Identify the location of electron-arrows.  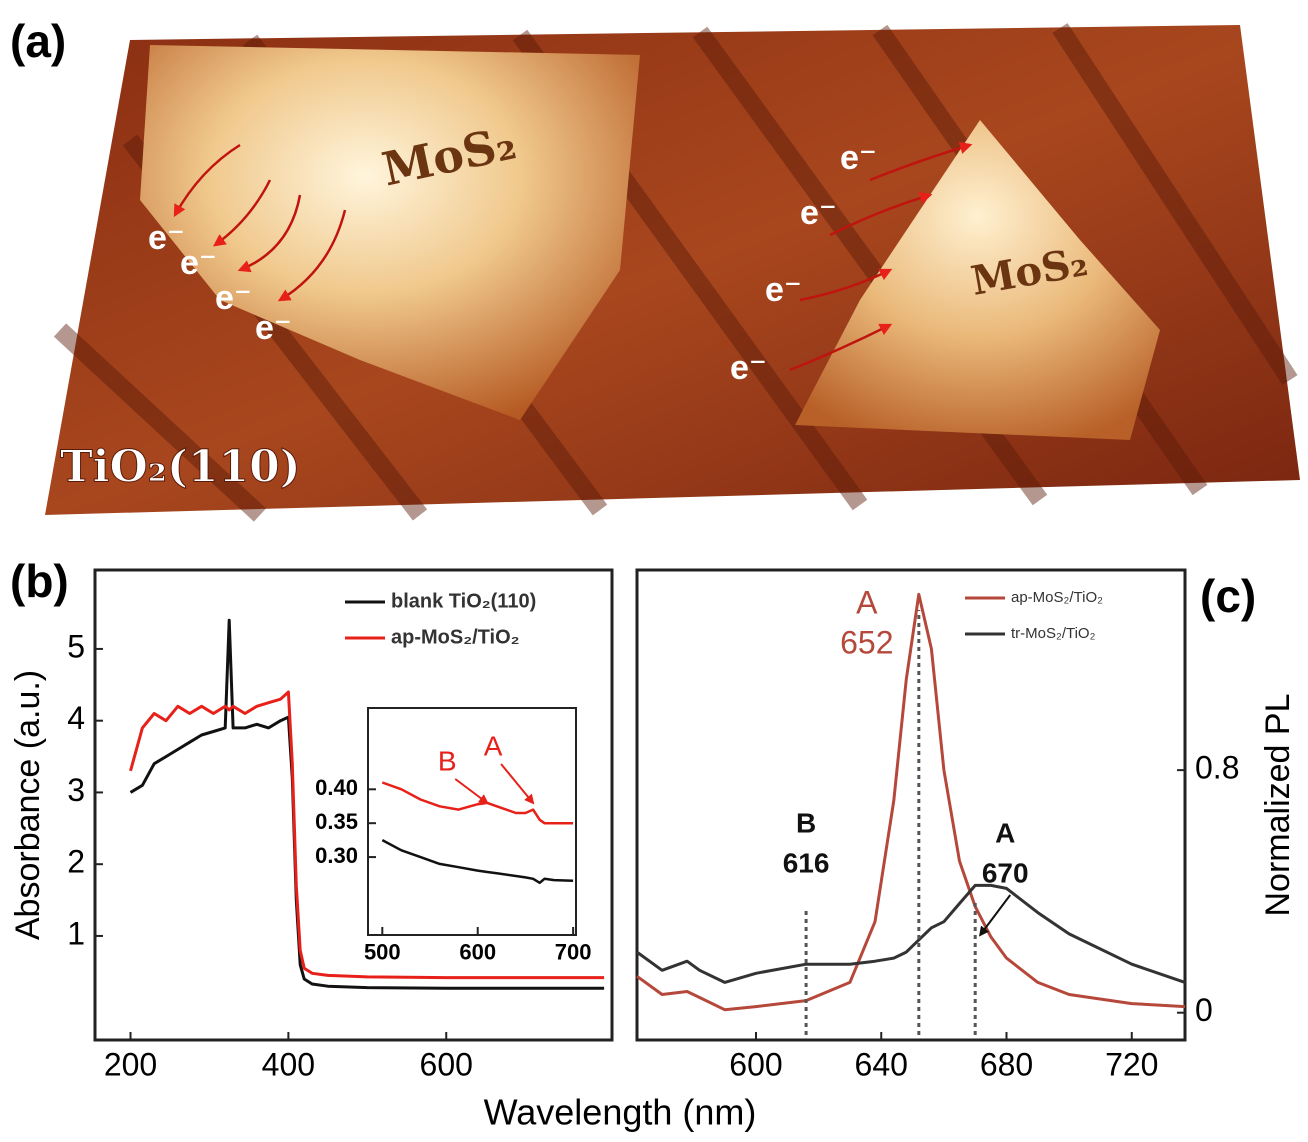
(573, 256).